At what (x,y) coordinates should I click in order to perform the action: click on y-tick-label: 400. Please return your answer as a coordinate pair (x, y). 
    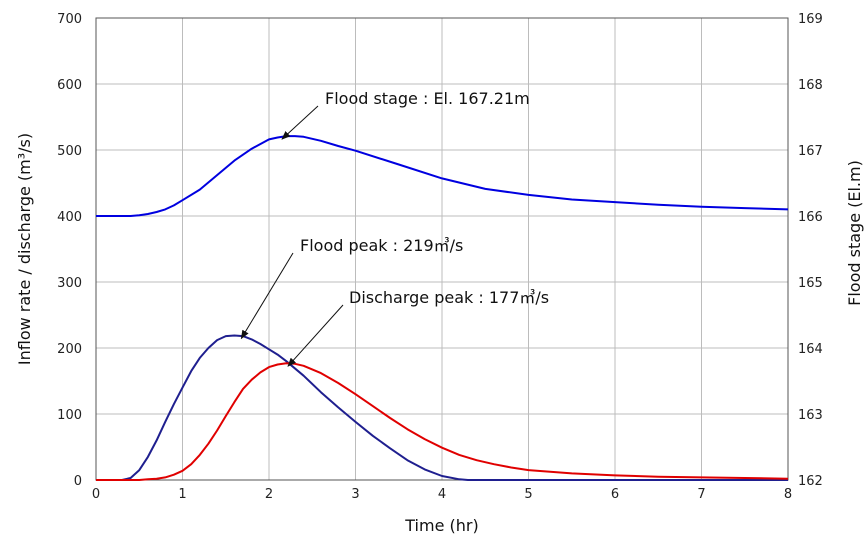
    Looking at the image, I should click on (69, 217).